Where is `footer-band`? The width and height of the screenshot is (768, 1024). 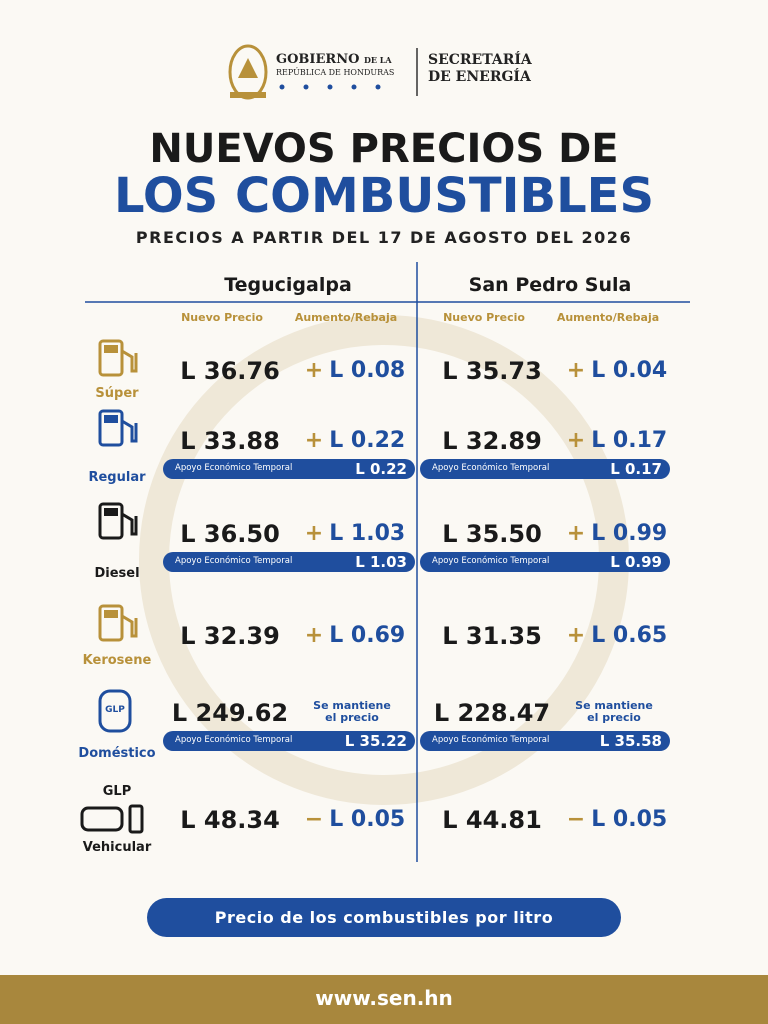
footer-band is located at coordinates (384, 999).